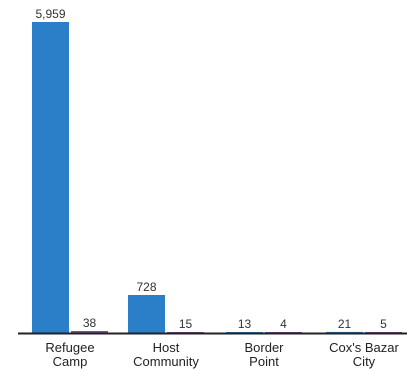 The height and width of the screenshot is (371, 407). I want to click on value-label-series2-cat2: 15, so click(186, 324).